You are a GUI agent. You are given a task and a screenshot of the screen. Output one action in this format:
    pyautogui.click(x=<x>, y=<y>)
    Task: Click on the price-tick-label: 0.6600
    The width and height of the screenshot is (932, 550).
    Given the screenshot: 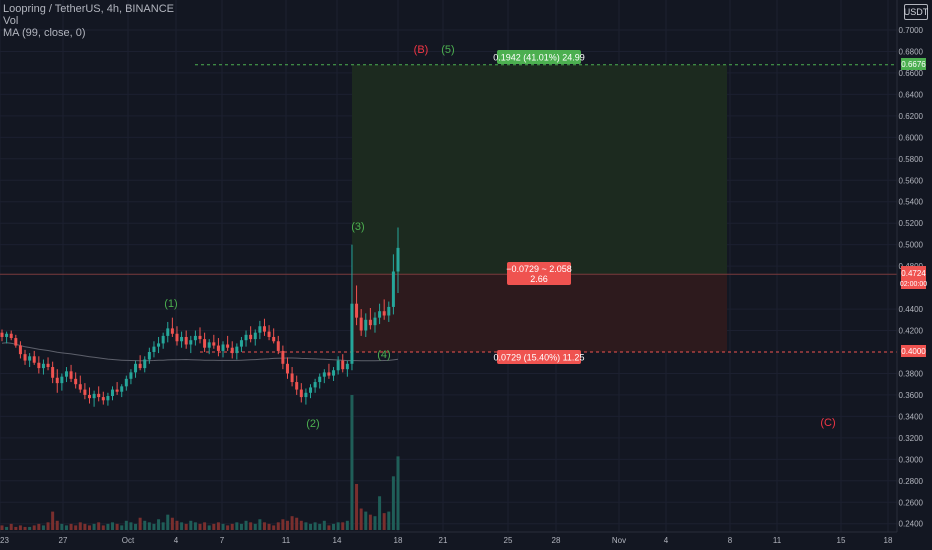 What is the action you would take?
    pyautogui.click(x=911, y=73)
    